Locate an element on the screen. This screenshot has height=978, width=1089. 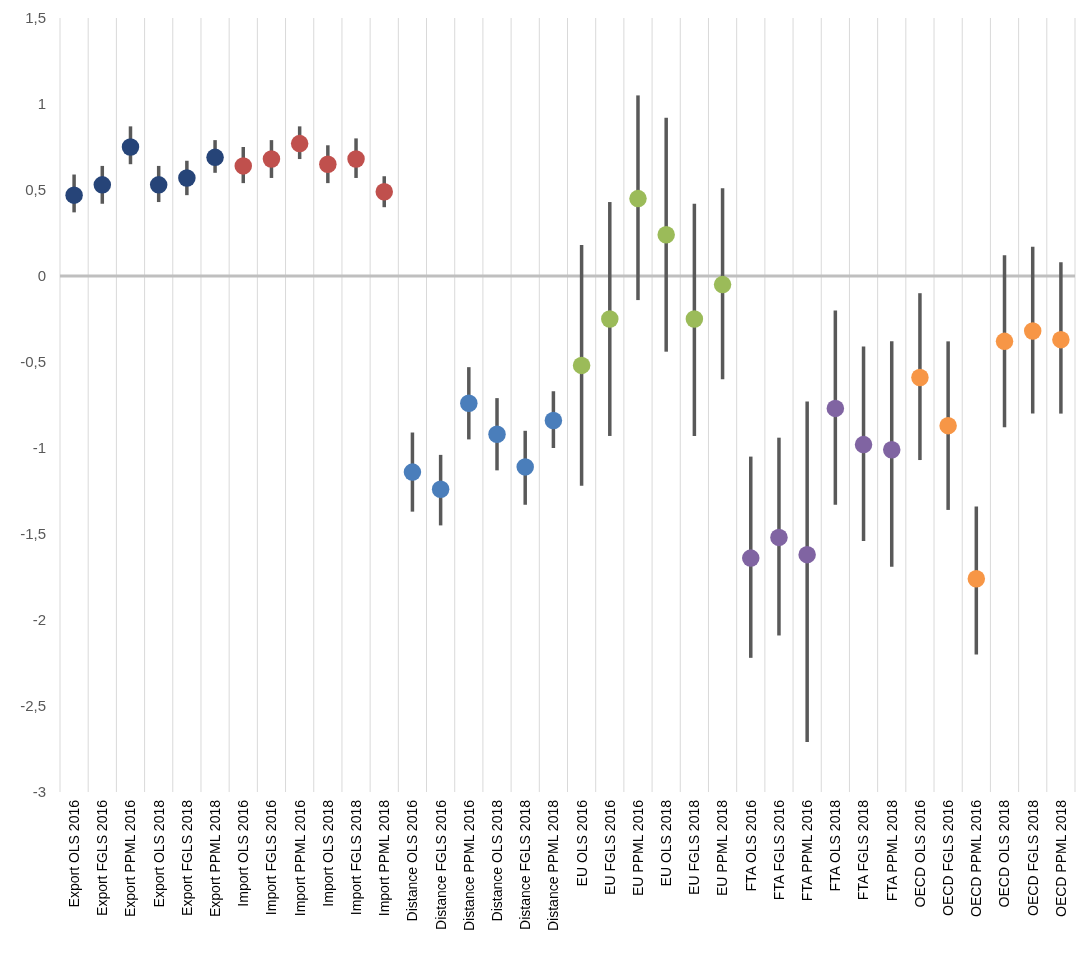
x-tick-label: Import OLS 2018 is located at coordinates (327, 853).